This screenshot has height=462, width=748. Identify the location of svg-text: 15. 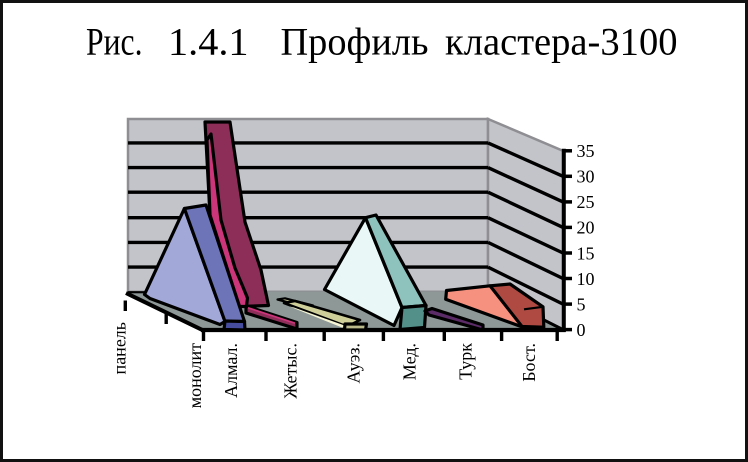
(586, 253).